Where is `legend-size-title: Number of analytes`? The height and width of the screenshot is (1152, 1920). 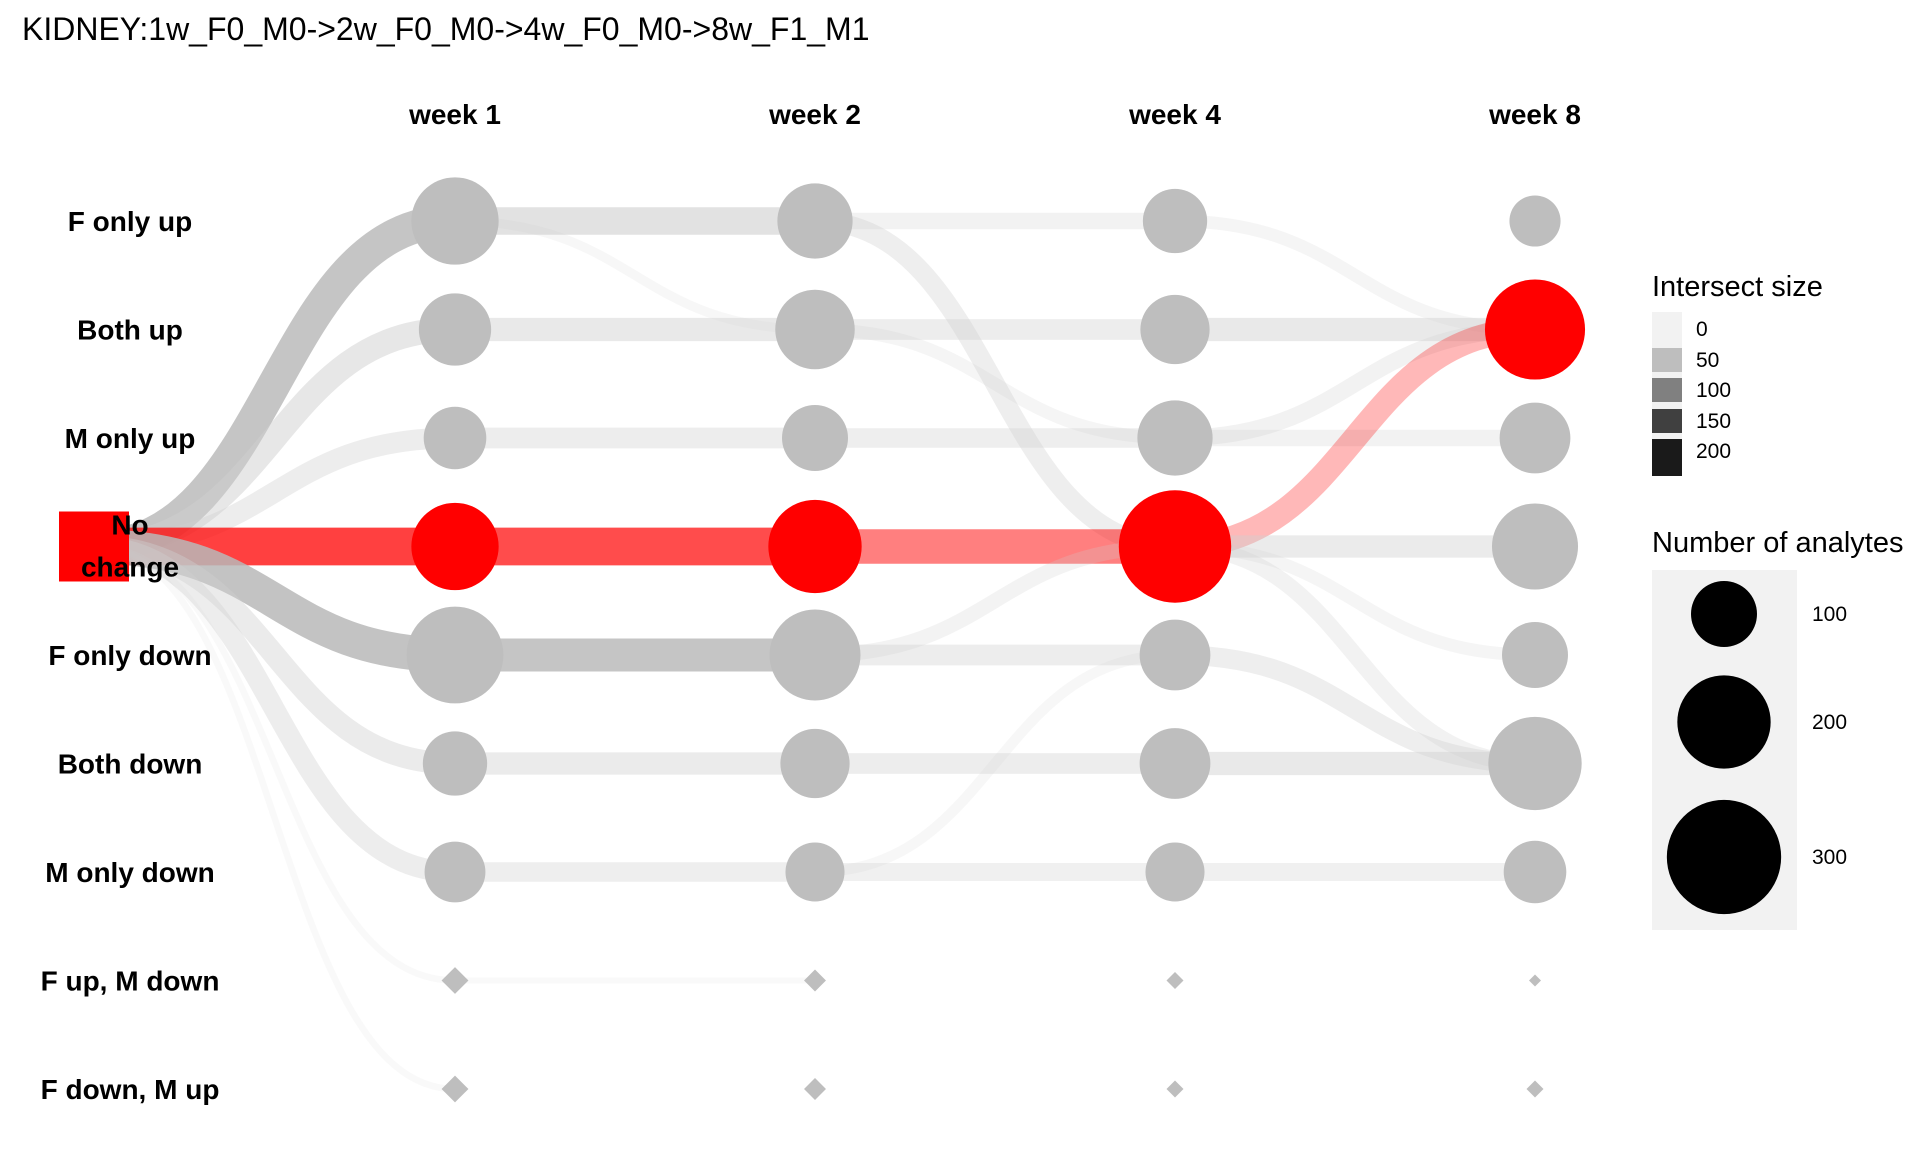 legend-size-title: Number of analytes is located at coordinates (1777, 543).